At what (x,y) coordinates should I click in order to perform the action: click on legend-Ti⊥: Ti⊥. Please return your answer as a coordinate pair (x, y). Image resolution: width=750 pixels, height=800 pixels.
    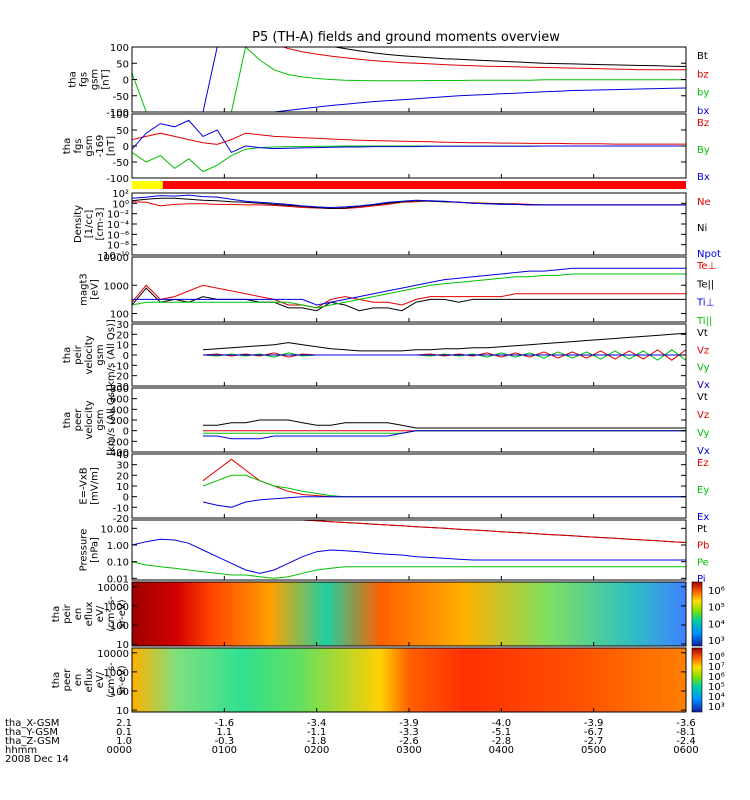
    Looking at the image, I should click on (705, 303).